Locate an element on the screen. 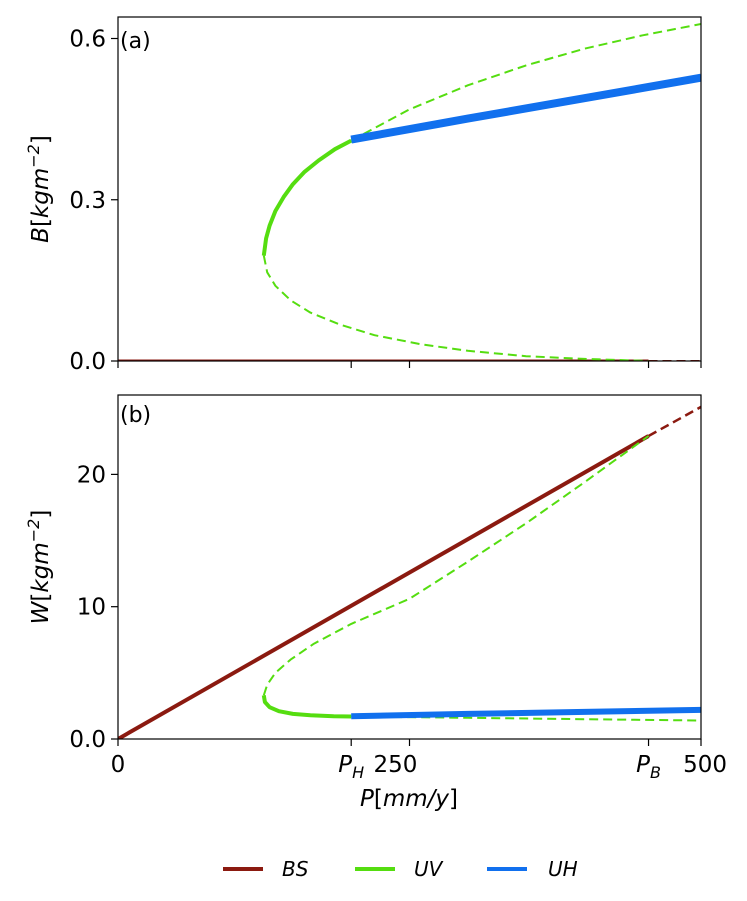 The image size is (747, 901). legend: BS UV UH is located at coordinates (400, 869).